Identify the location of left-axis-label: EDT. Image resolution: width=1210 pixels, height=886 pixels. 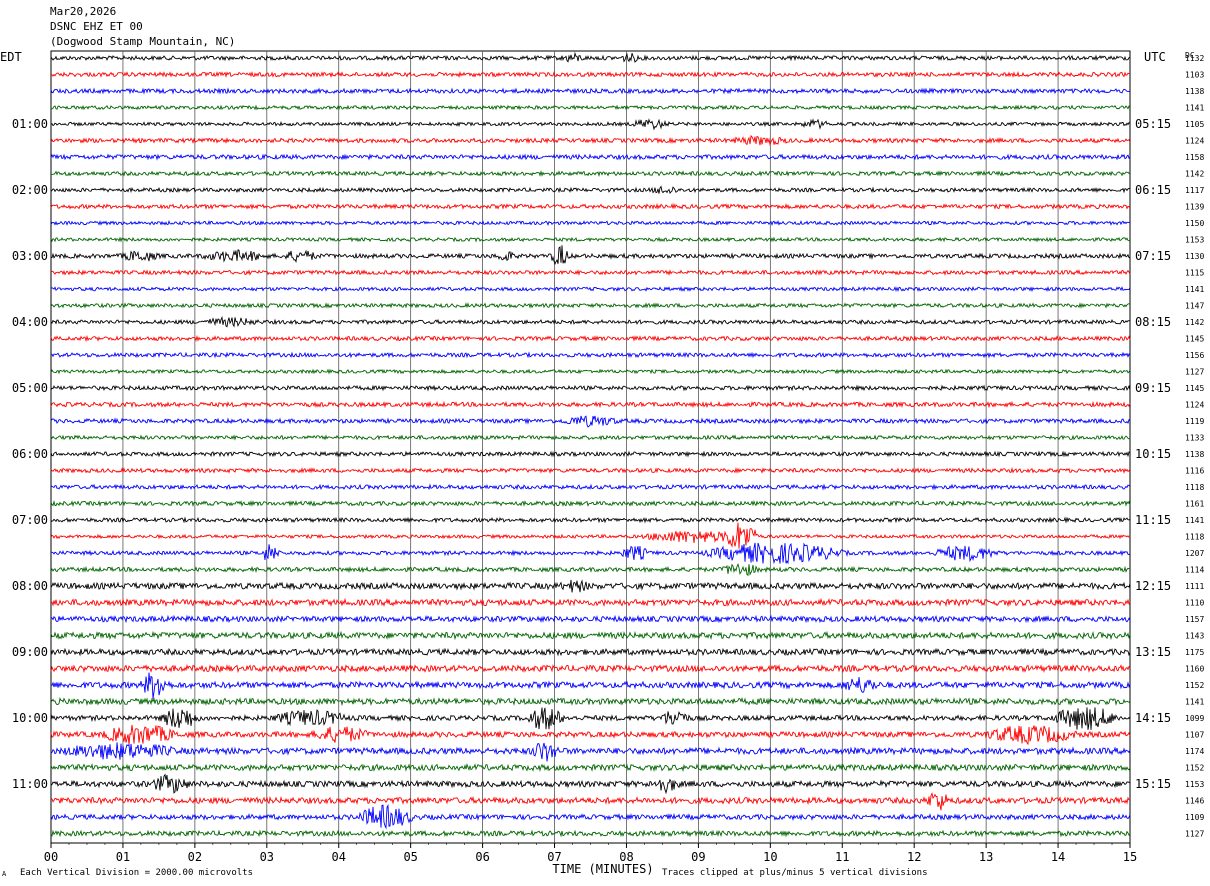
(11, 57).